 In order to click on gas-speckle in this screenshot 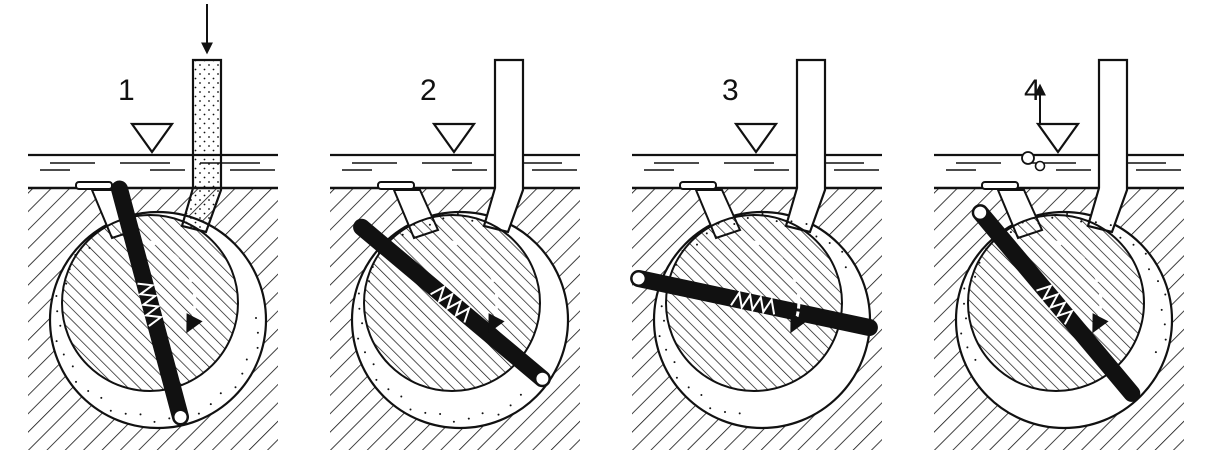, I will do `click(157, 334)`.